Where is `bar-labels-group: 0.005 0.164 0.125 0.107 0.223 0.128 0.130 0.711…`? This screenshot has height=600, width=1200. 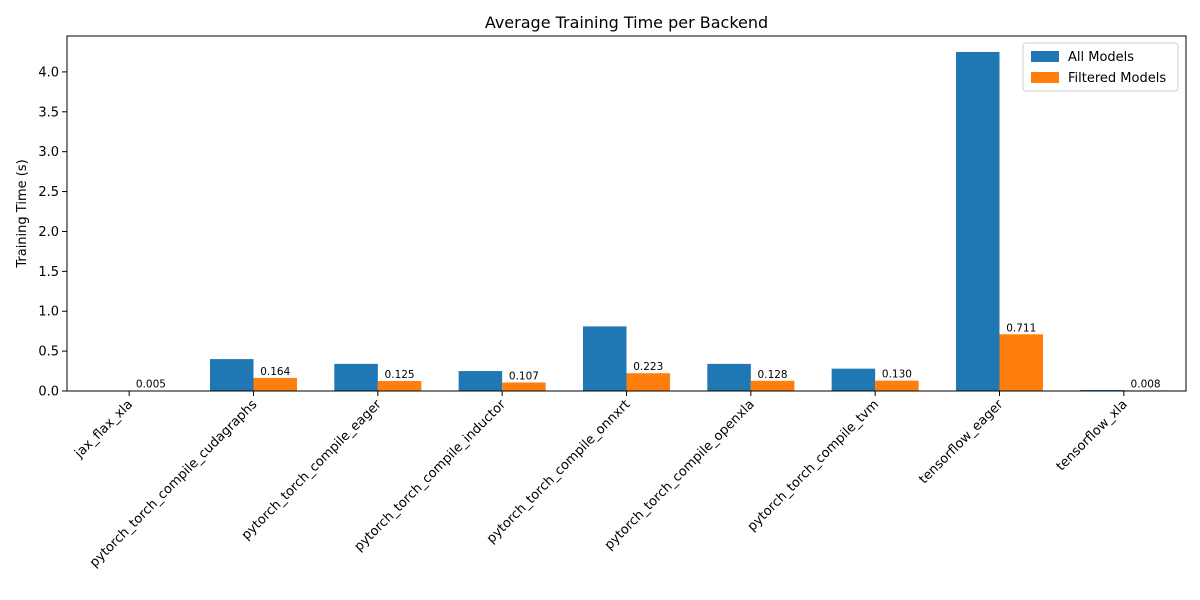
bar-labels-group: 0.005 0.164 0.125 0.107 0.223 0.128 0.130 0.711… is located at coordinates (648, 356).